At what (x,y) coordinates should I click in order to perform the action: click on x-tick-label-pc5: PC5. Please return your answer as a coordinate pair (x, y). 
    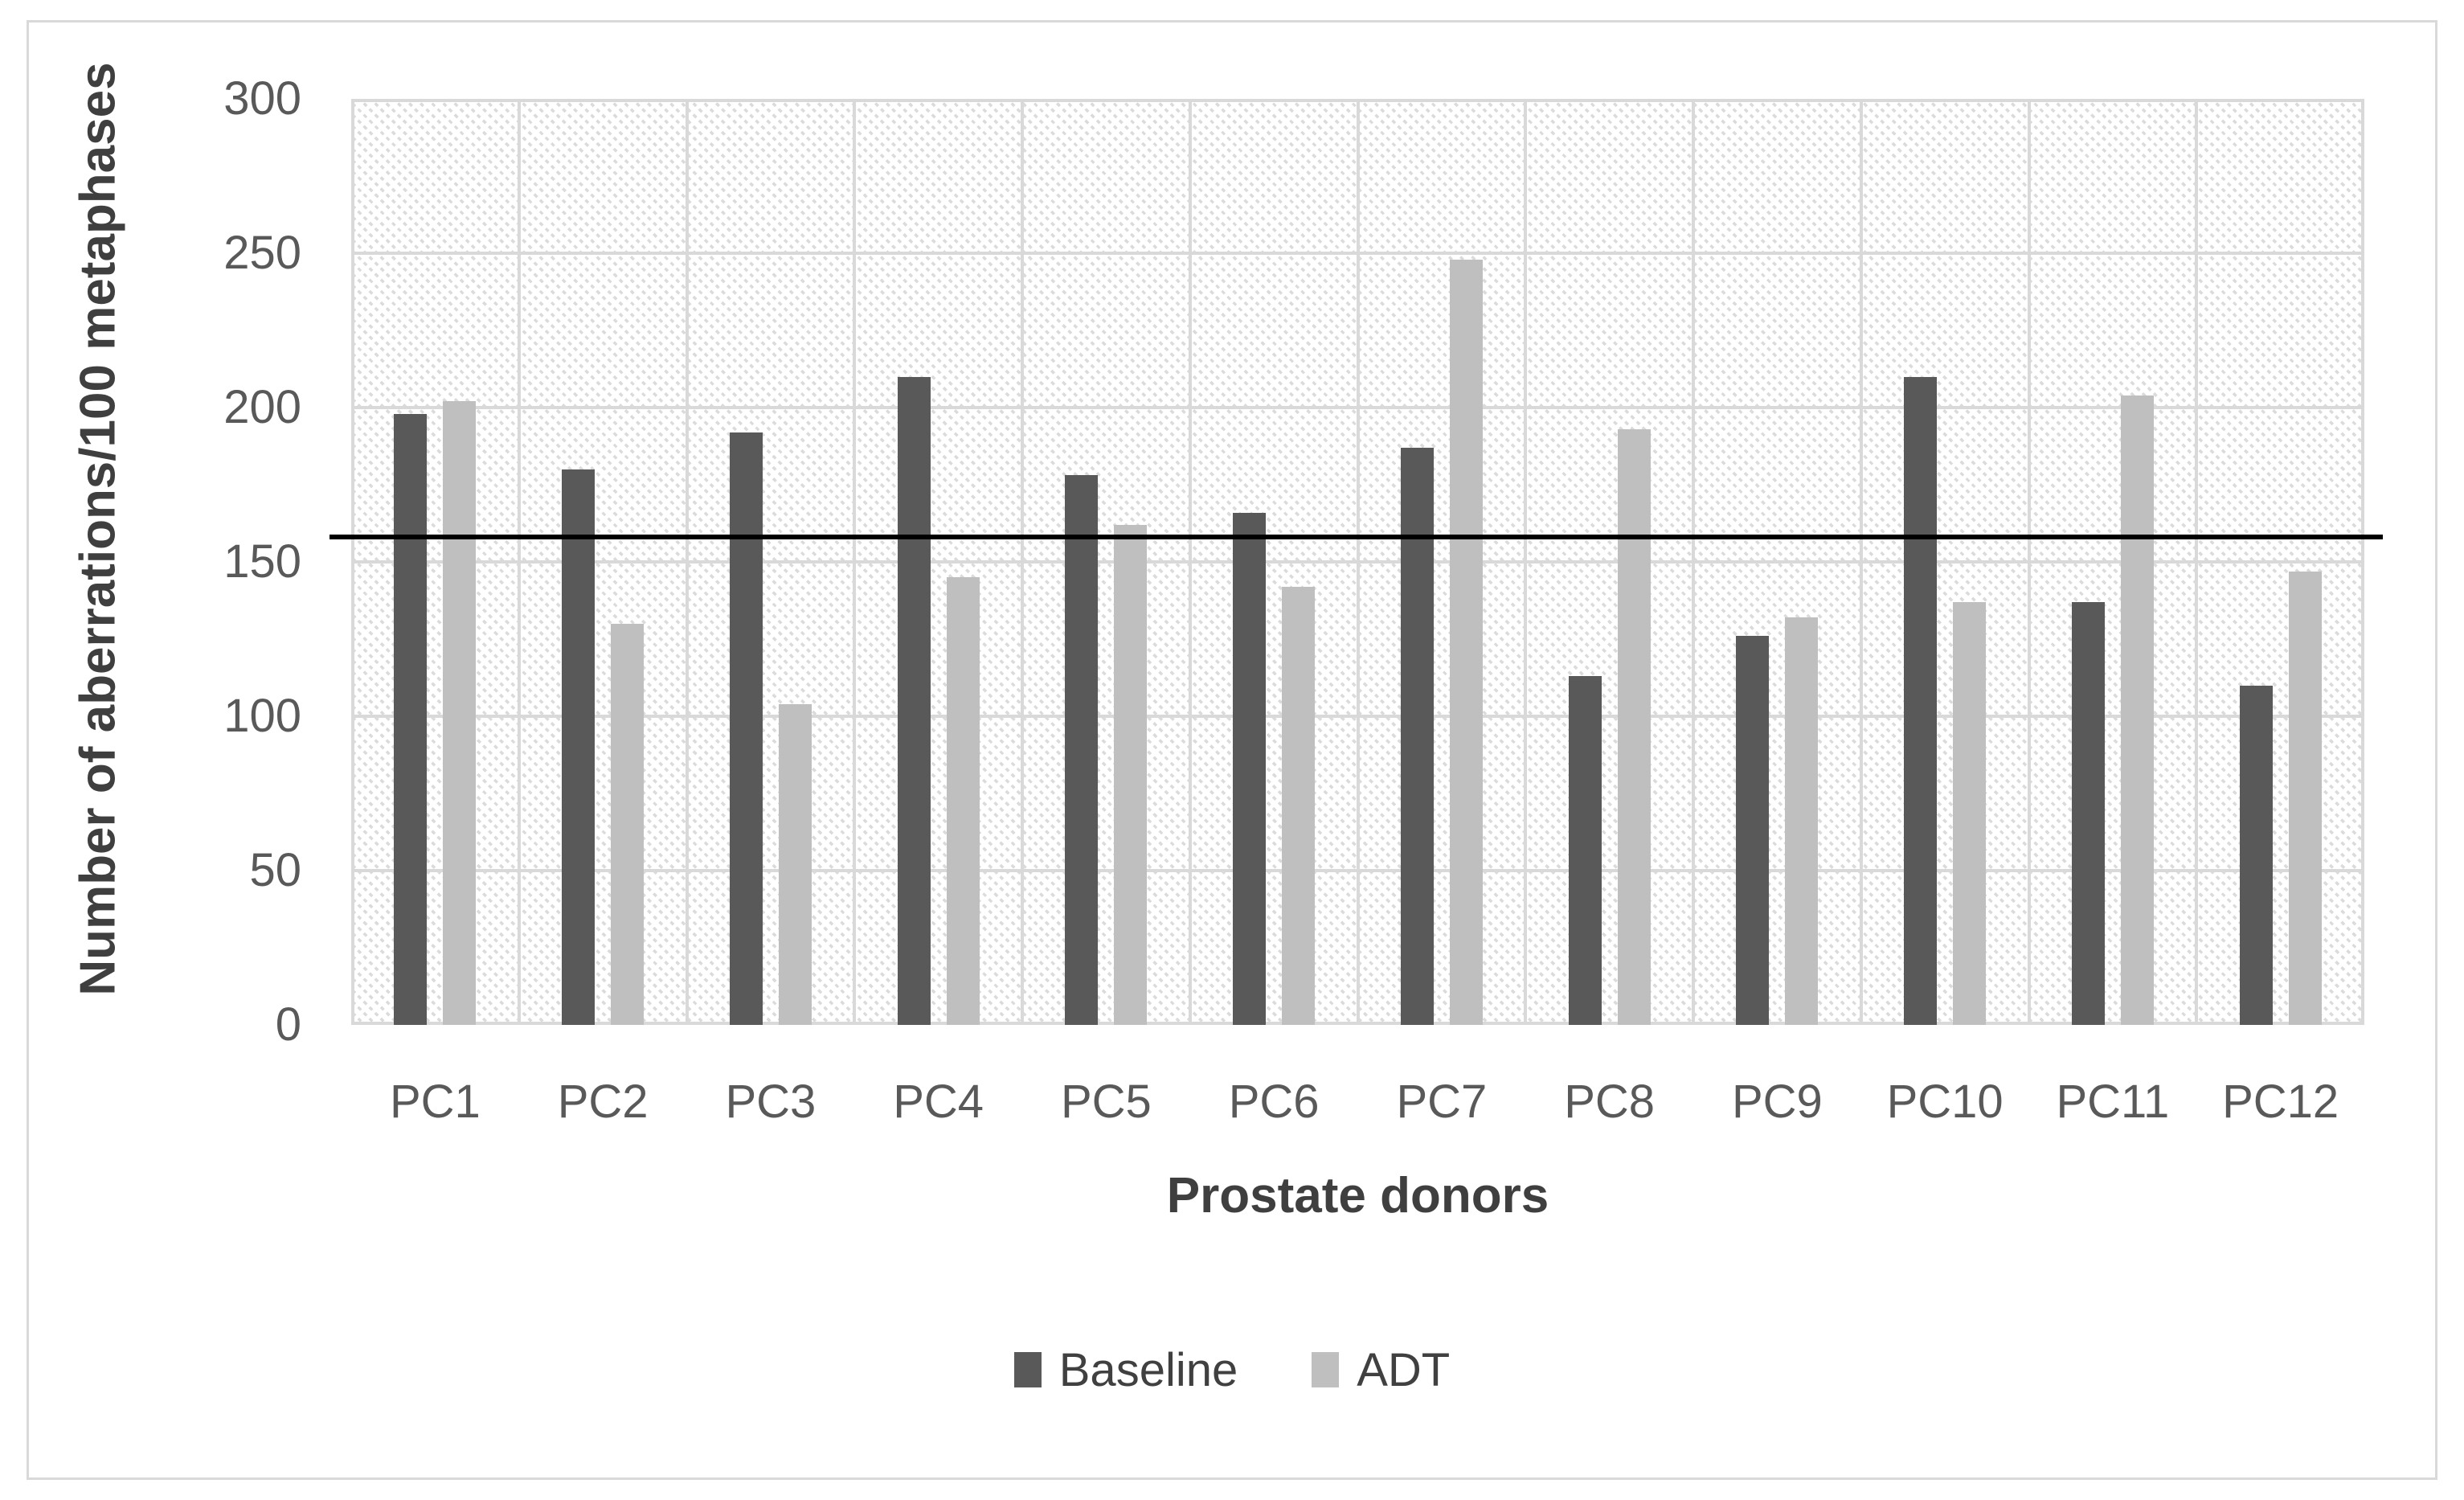
    Looking at the image, I should click on (1106, 1102).